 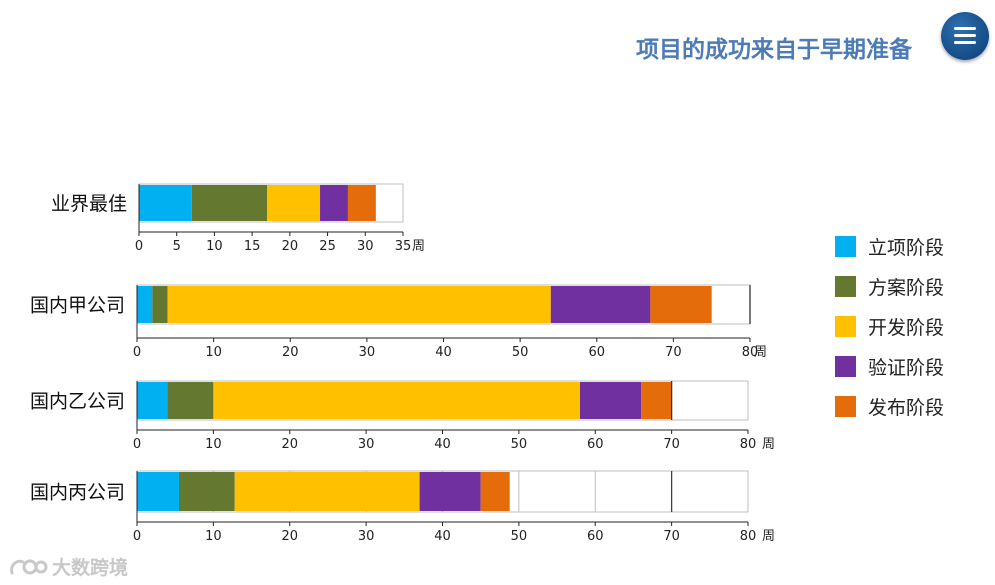 I want to click on category-label: 国内甲公司, so click(x=77, y=306).